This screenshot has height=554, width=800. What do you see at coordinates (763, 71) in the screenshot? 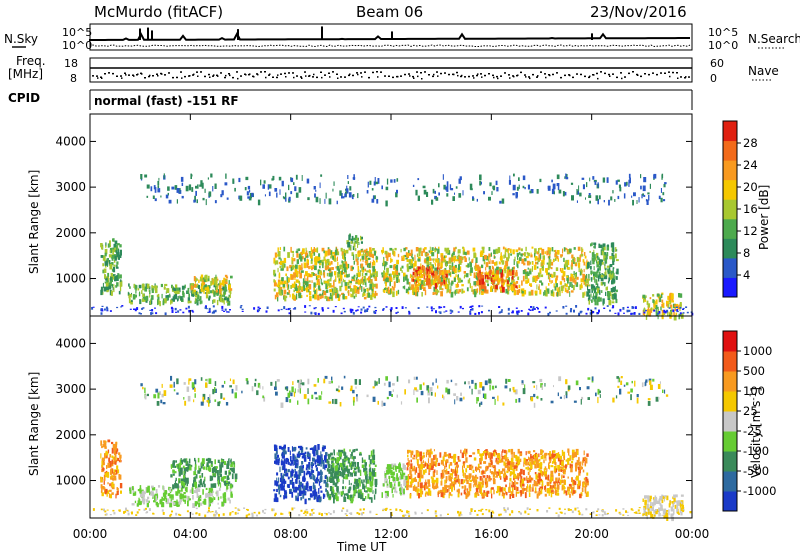
I see `nave-label: Nave` at bounding box center [763, 71].